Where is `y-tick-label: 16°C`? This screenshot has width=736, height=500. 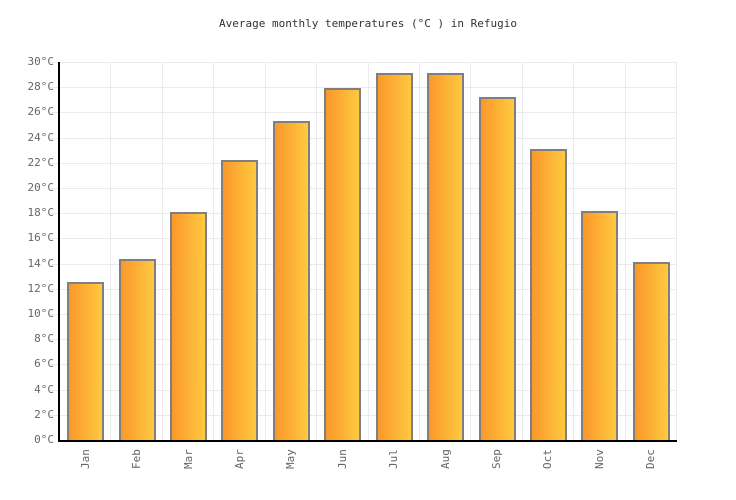 y-tick-label: 16°C is located at coordinates (41, 237).